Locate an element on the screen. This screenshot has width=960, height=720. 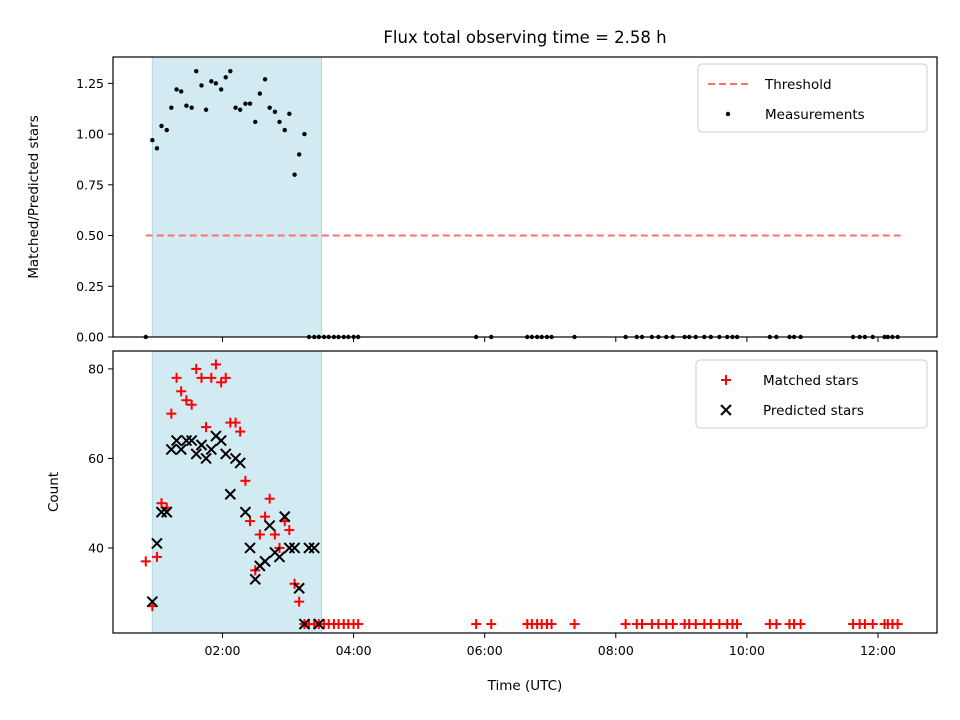
threshold-legend-label: Threshold is located at coordinates (798, 85).